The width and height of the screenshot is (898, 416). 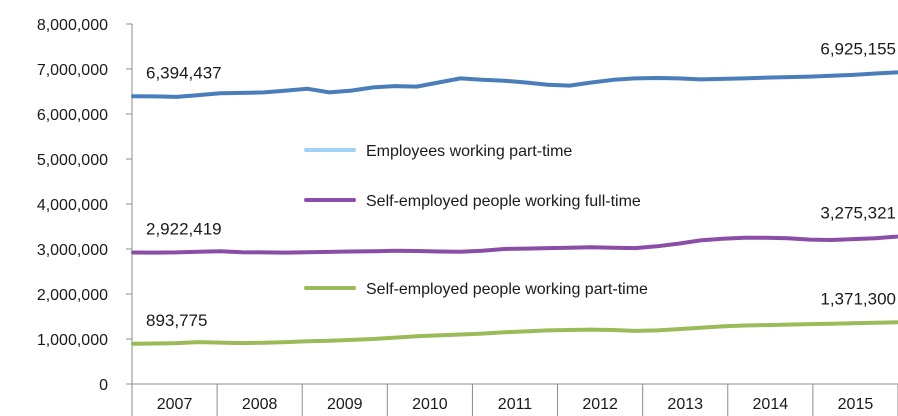 I want to click on x-tick-label: 2011, so click(x=515, y=404).